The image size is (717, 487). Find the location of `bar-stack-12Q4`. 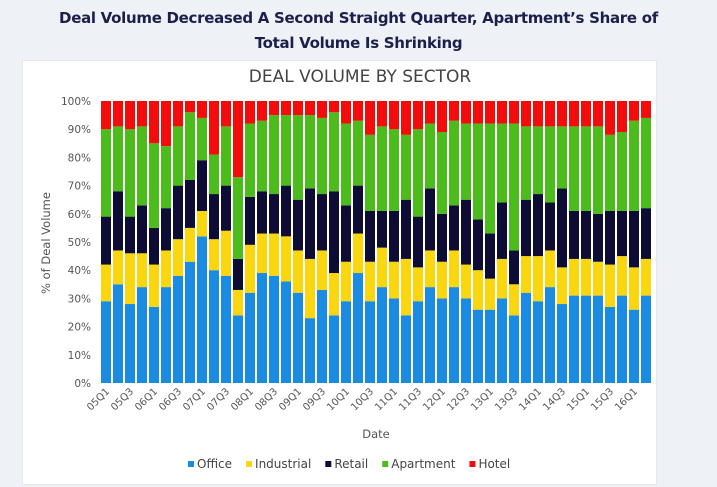

bar-stack-12Q4 is located at coordinates (478, 242).